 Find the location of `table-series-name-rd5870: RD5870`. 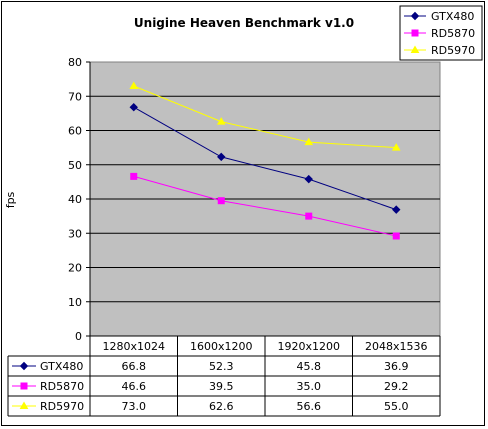

table-series-name-rd5870: RD5870 is located at coordinates (62, 386).